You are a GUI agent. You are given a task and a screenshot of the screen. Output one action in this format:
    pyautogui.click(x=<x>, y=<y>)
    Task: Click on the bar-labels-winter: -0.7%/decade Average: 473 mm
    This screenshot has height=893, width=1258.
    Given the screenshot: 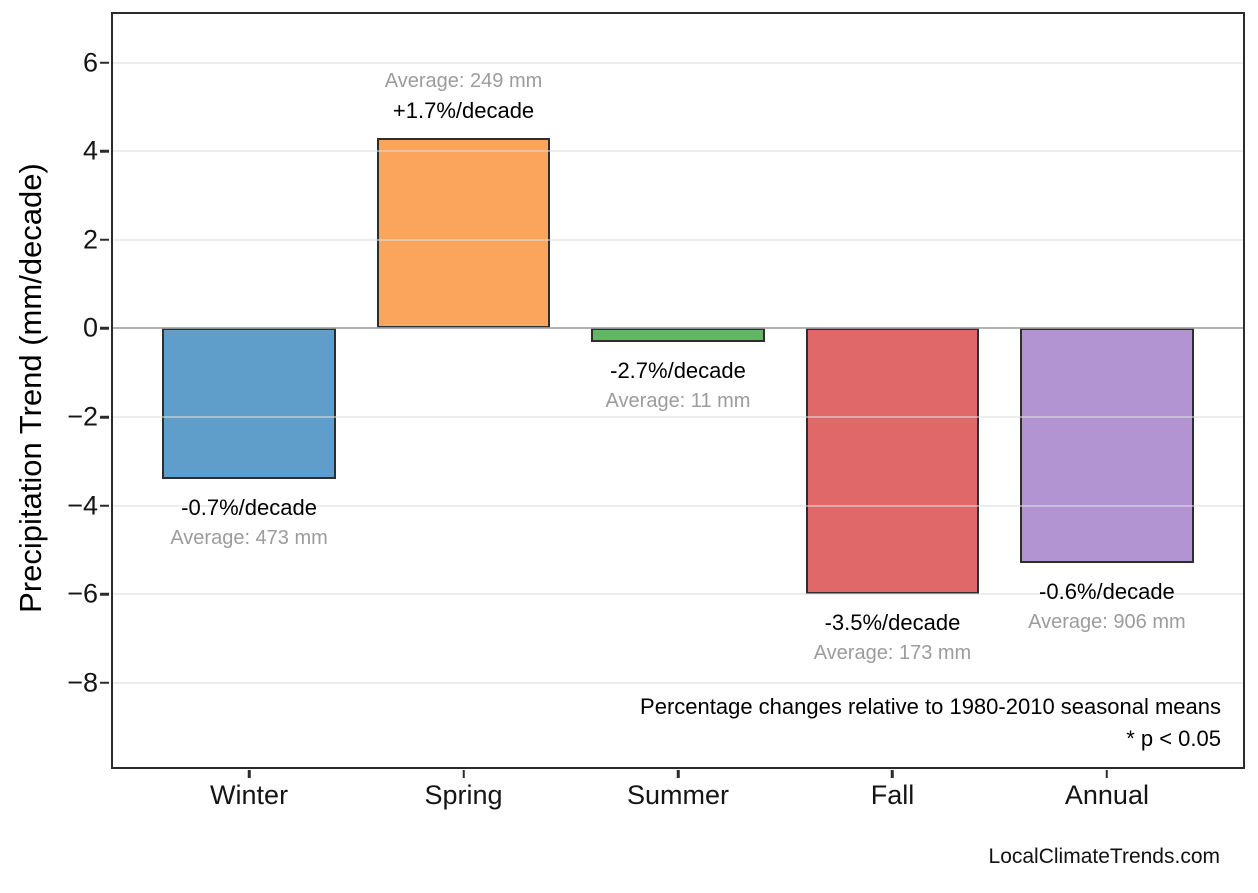 What is the action you would take?
    pyautogui.click(x=249, y=523)
    